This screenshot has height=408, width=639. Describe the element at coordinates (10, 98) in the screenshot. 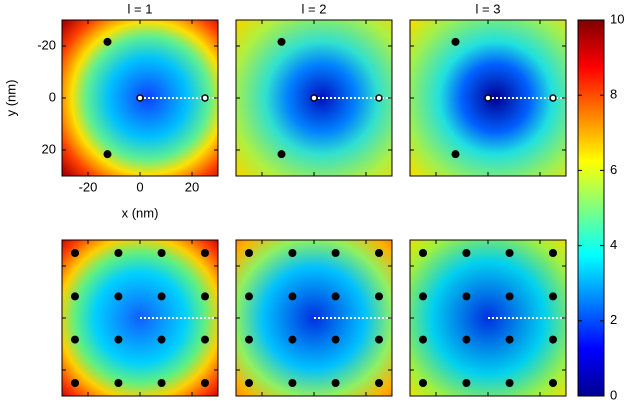

I see `y-axis-label: y (nm)` at that location.